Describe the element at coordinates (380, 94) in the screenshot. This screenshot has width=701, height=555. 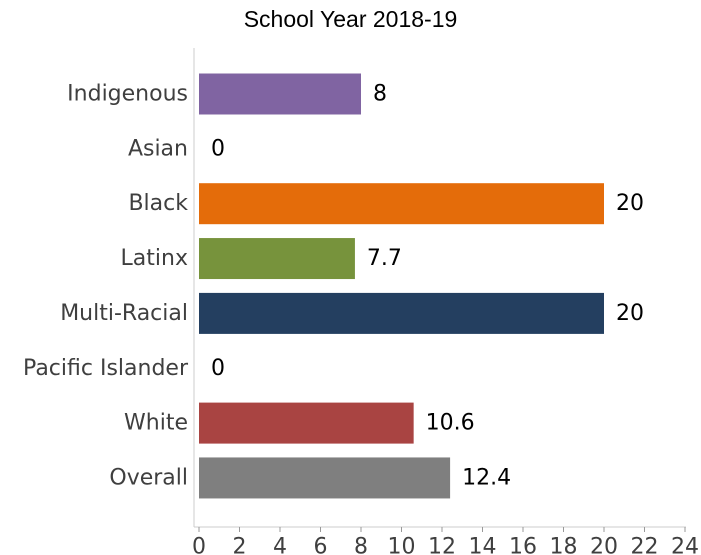
I see `value-label: 8` at that location.